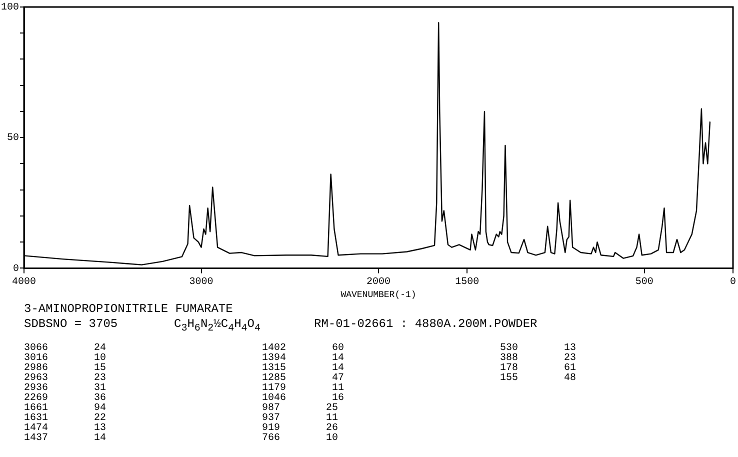 Image resolution: width=738 pixels, height=457 pixels. What do you see at coordinates (66, 348) in the screenshot?
I see `text: 3066 24` at bounding box center [66, 348].